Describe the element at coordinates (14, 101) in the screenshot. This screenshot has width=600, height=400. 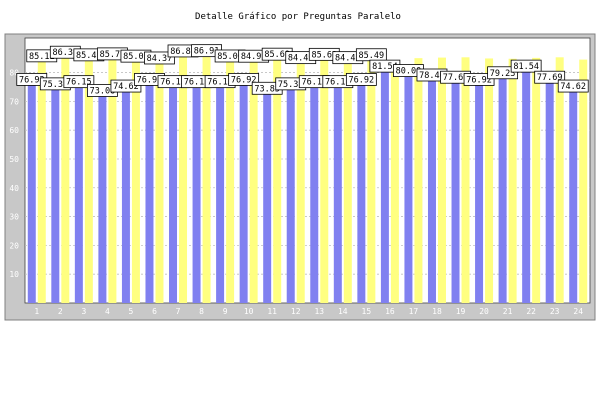
I see `y-tick-label: 70` at that location.